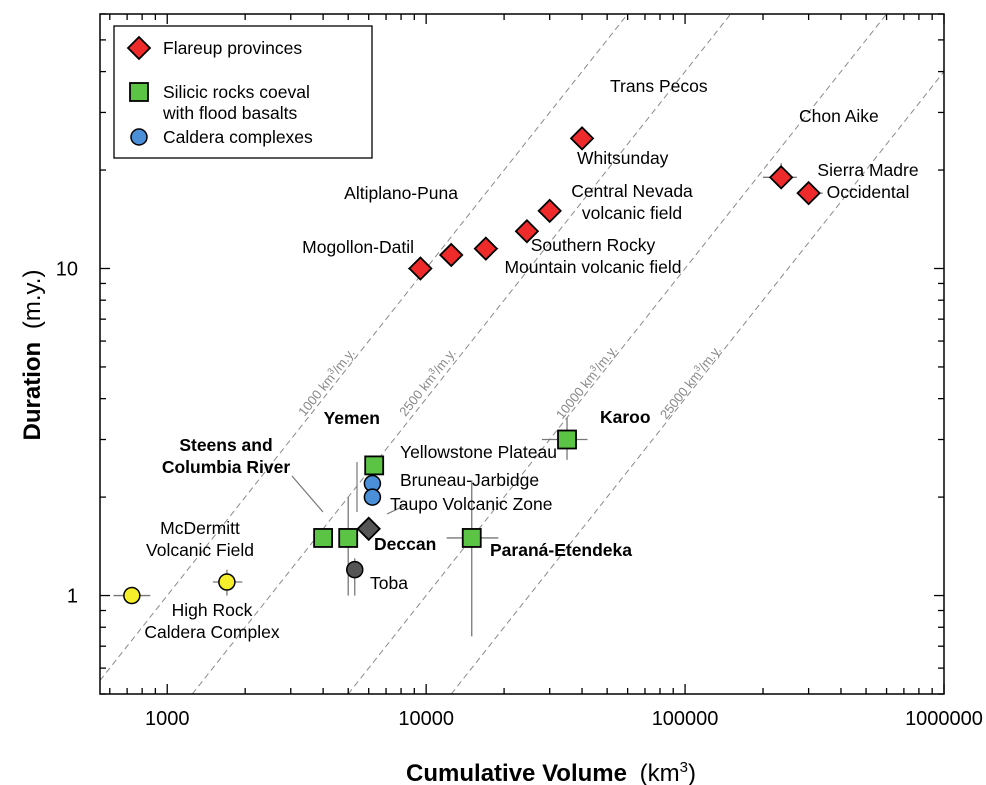 The image size is (986, 785). Describe the element at coordinates (471, 504) in the screenshot. I see `annotation-line: Taupo Volcanic Zone` at that location.